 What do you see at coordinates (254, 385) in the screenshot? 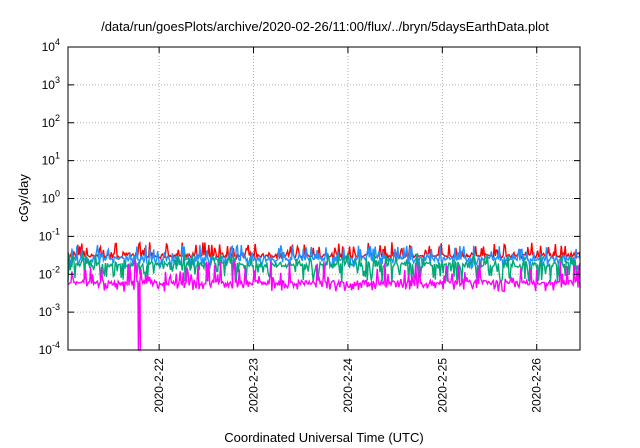
I see `x-tick-label: 2020-2-23` at bounding box center [254, 385].